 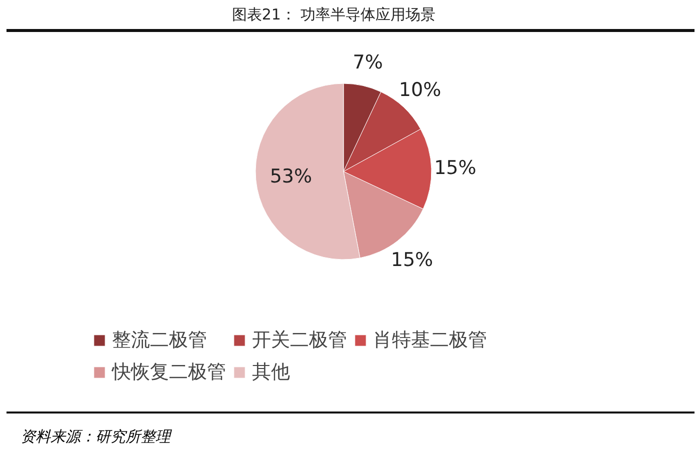 I want to click on data-label: 53%, so click(x=291, y=176).